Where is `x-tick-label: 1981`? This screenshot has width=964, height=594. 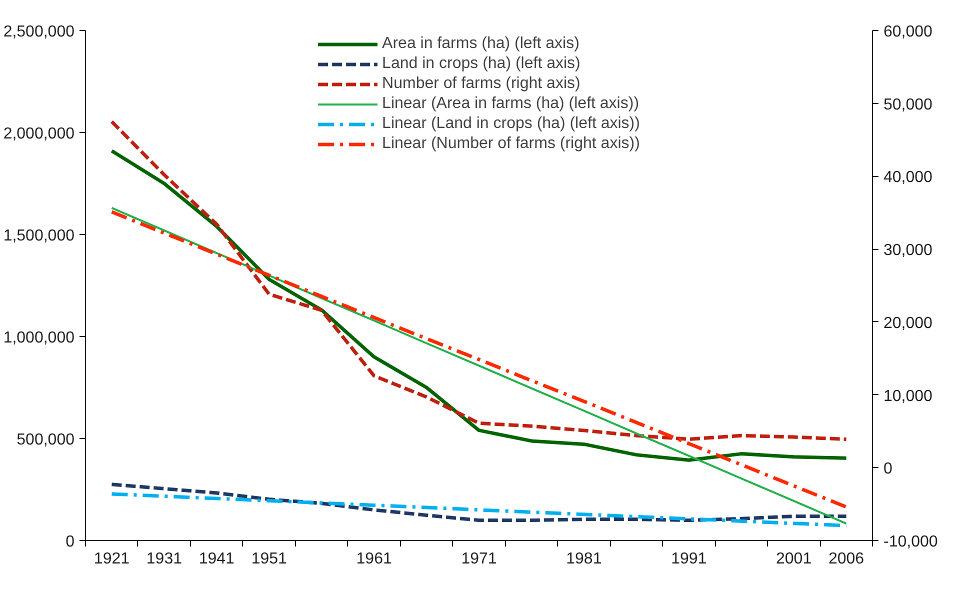
x-tick-label: 1981 is located at coordinates (584, 559).